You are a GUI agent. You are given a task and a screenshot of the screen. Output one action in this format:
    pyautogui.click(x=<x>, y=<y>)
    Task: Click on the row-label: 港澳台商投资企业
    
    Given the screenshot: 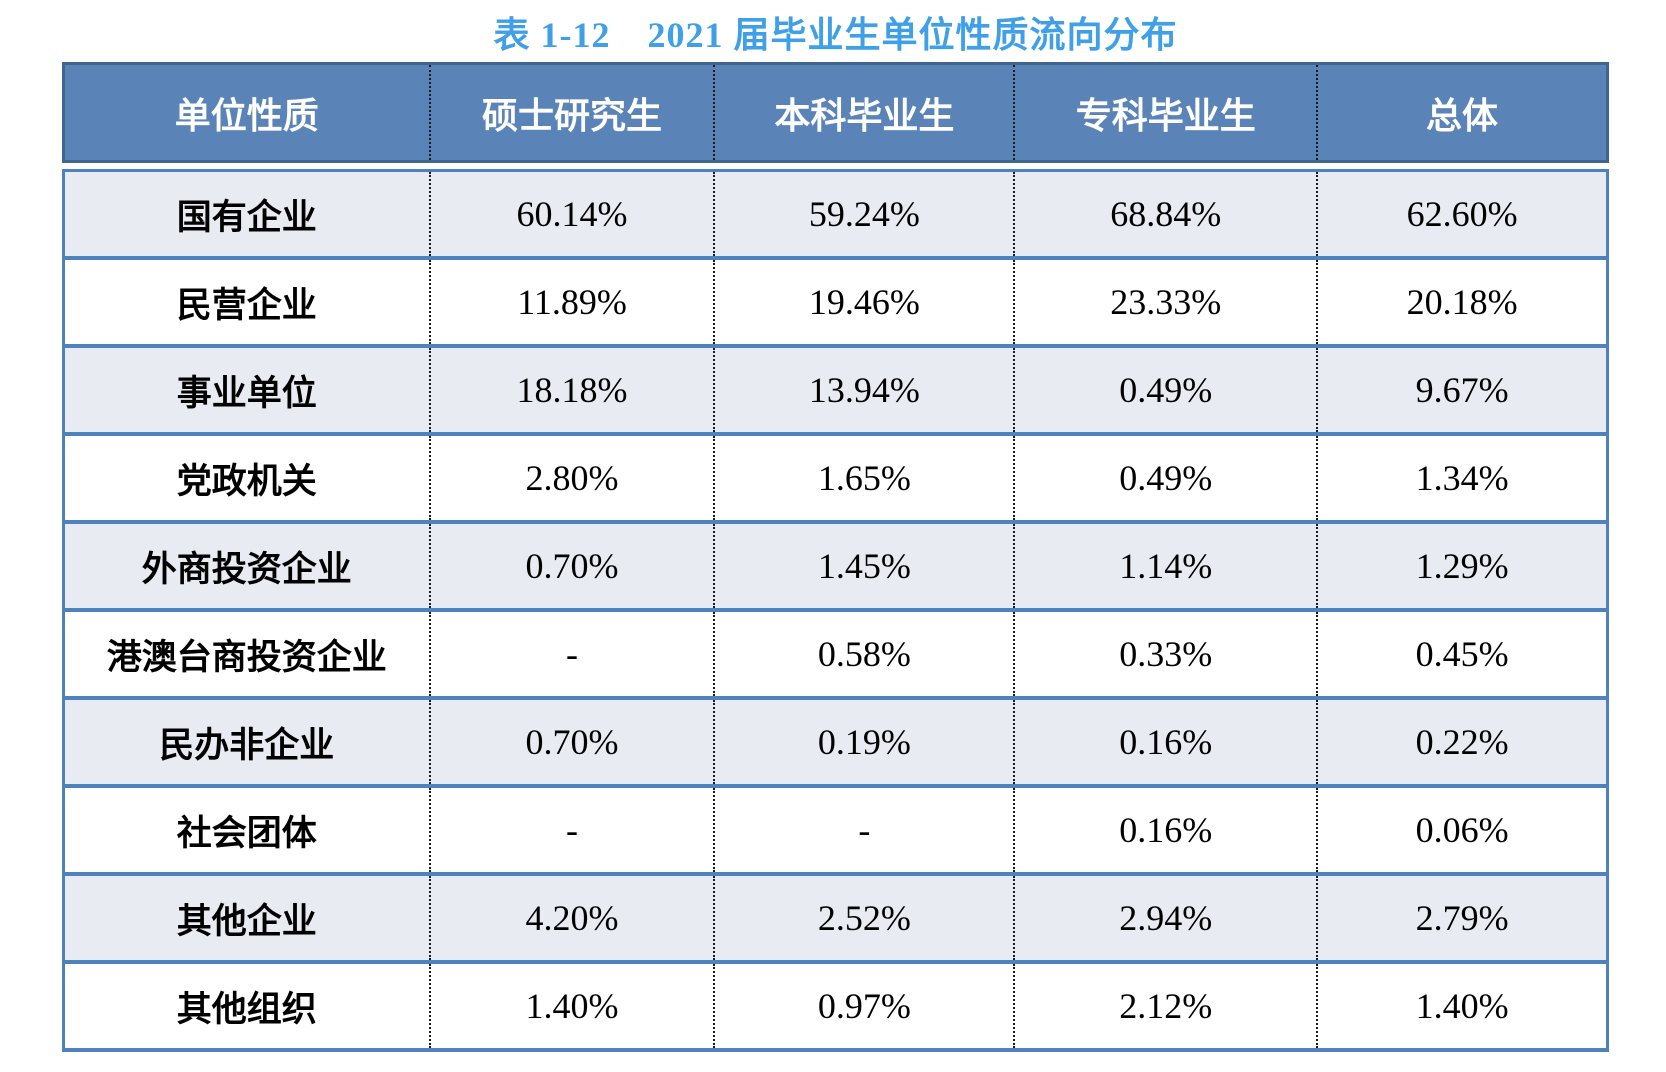 What is the action you would take?
    pyautogui.click(x=246, y=657)
    